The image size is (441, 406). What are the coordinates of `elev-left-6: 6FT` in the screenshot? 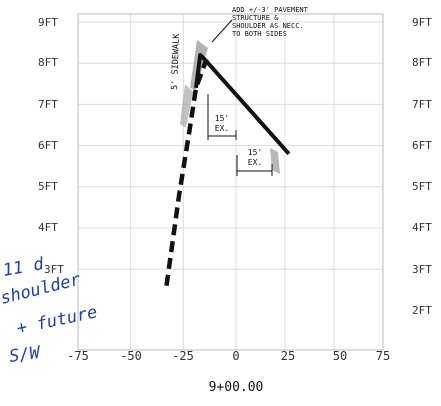 It's located at (48, 145).